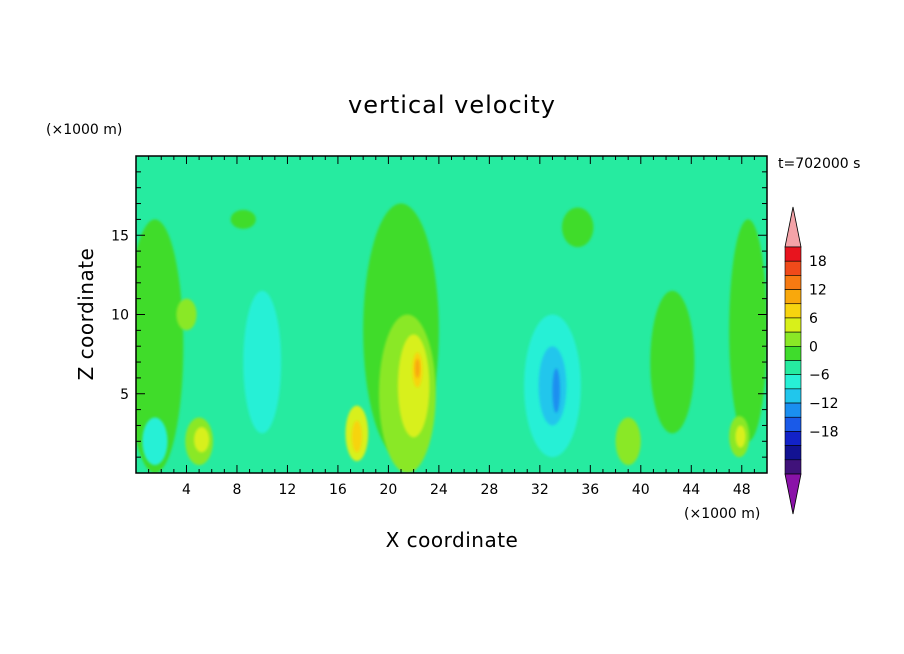 Image resolution: width=904 pixels, height=654 pixels. I want to click on x-tick-label: 20, so click(388, 490).